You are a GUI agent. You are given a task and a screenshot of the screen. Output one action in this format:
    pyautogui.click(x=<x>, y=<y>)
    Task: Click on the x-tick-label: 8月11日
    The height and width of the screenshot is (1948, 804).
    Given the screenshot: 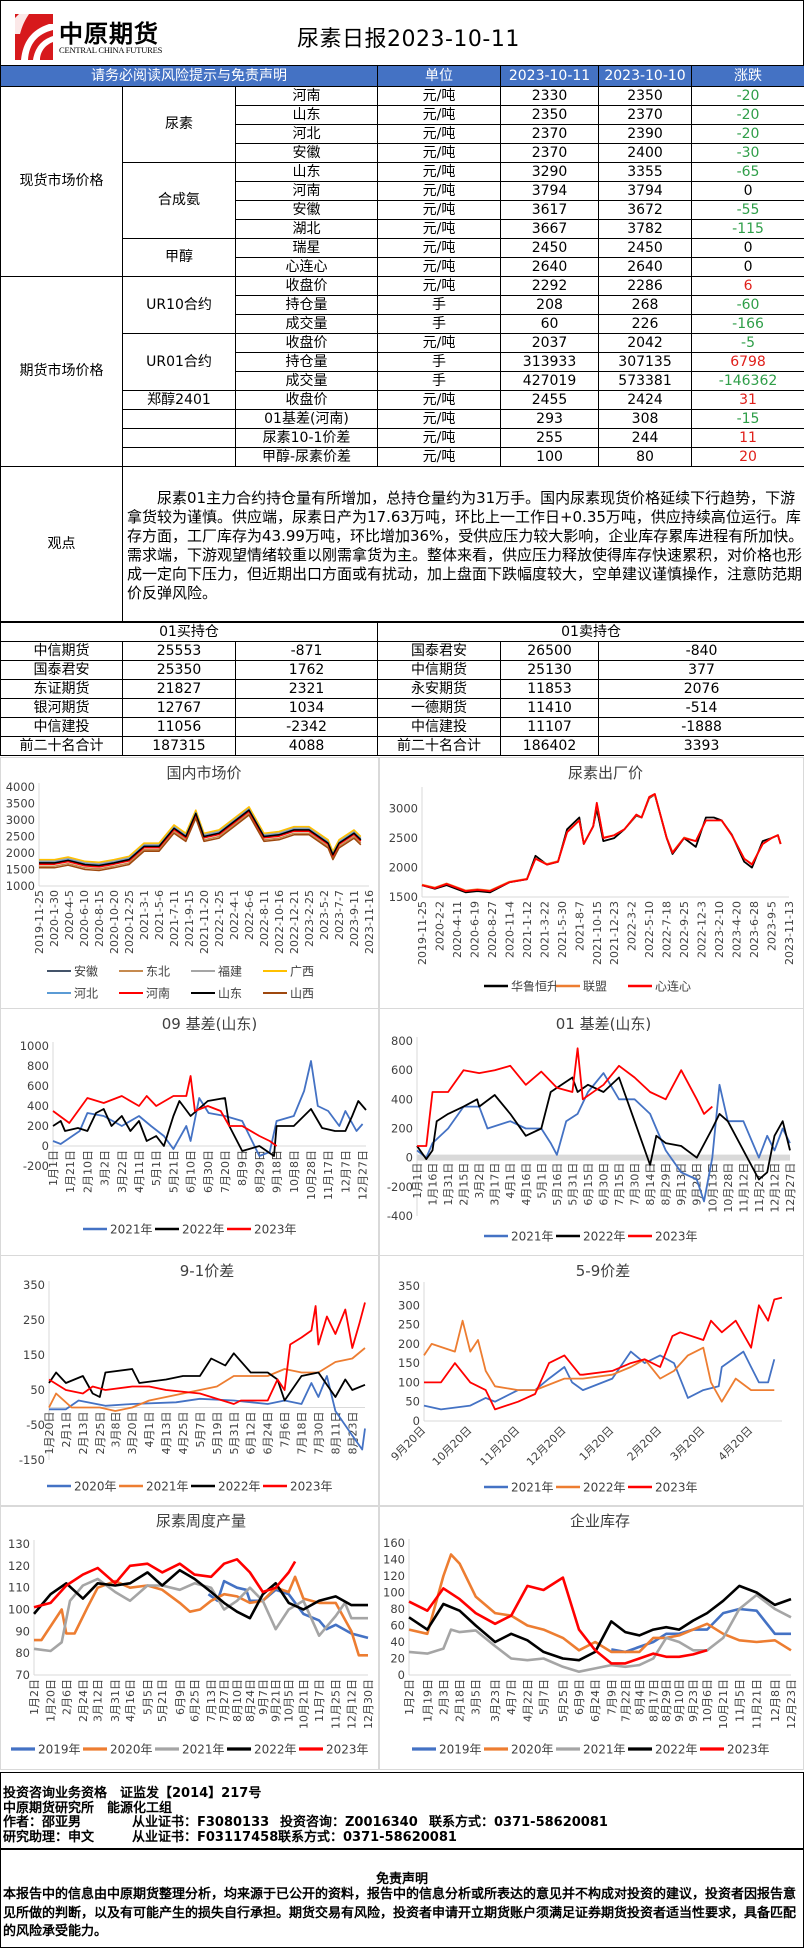 What is the action you would take?
    pyautogui.click(x=335, y=1433)
    